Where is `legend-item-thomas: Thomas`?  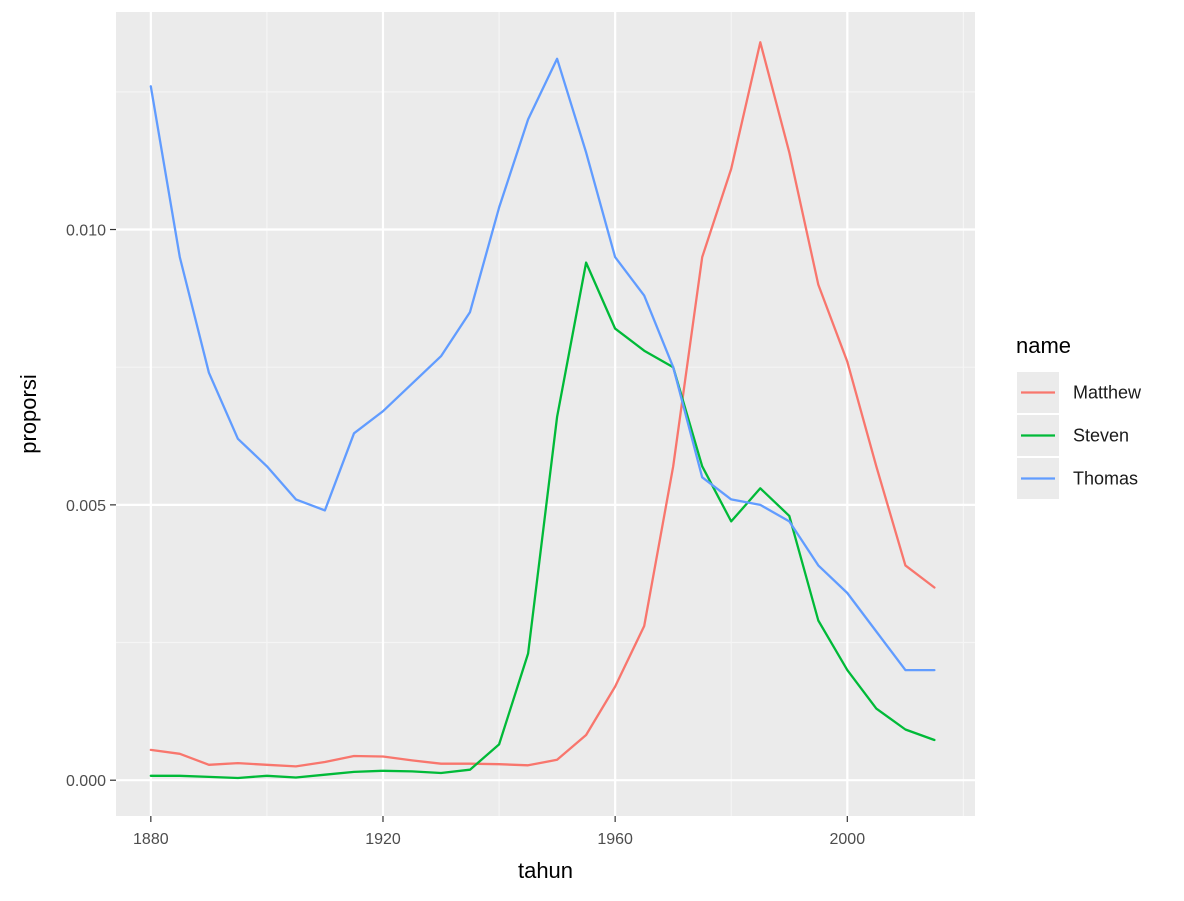
legend-item-thomas: Thomas is located at coordinates (1077, 478).